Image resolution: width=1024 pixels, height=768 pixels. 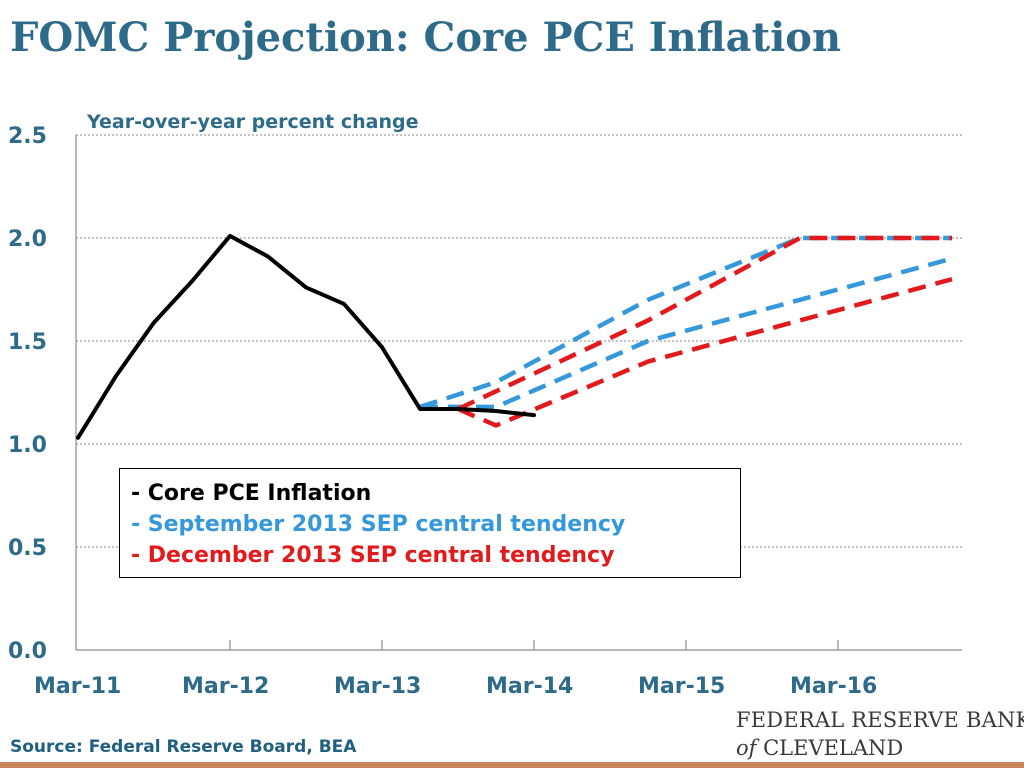 What do you see at coordinates (512, 765) in the screenshot?
I see `footer-accent-rule` at bounding box center [512, 765].